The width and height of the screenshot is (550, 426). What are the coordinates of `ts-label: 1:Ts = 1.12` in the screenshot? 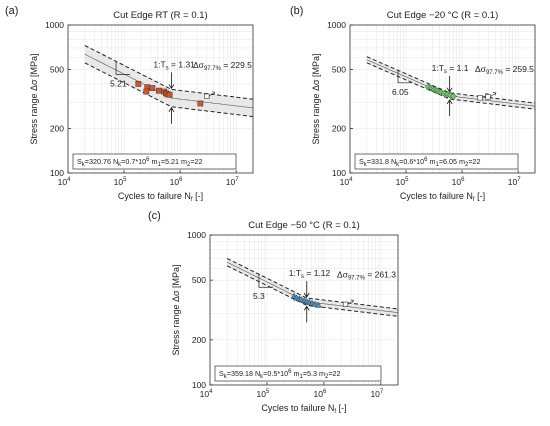 It's located at (310, 274).